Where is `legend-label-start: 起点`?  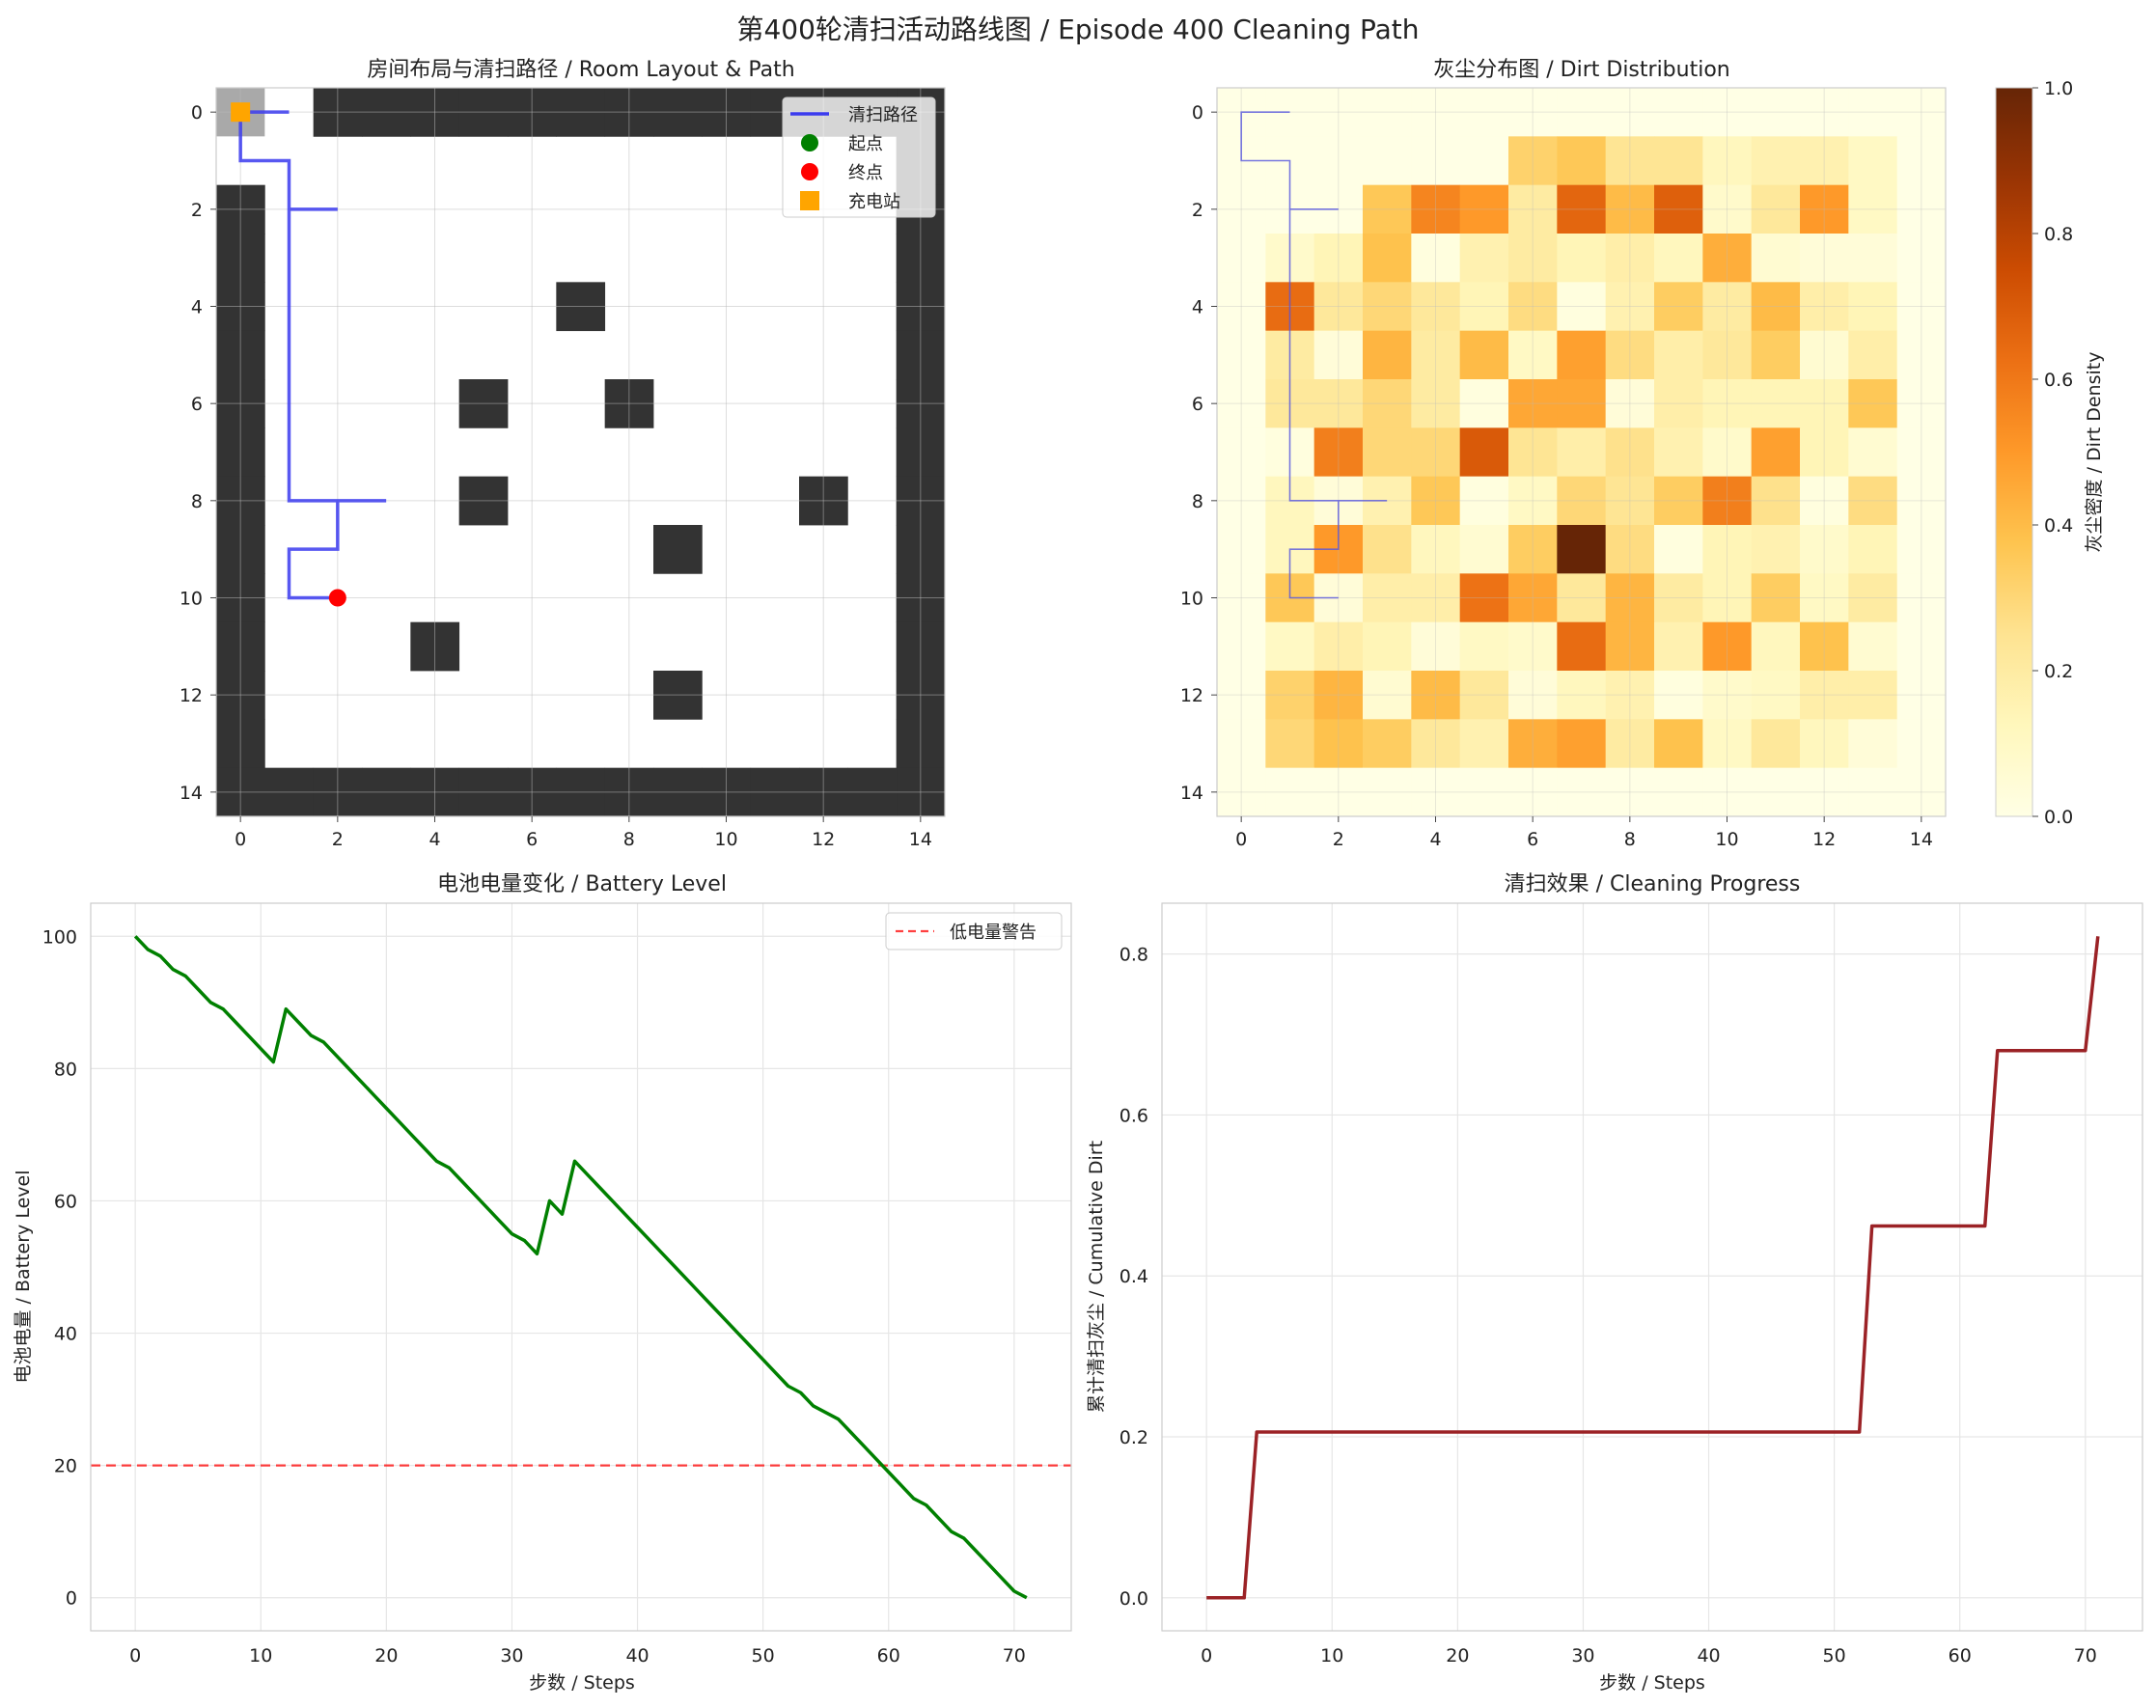
legend-label-start: 起点 is located at coordinates (865, 144).